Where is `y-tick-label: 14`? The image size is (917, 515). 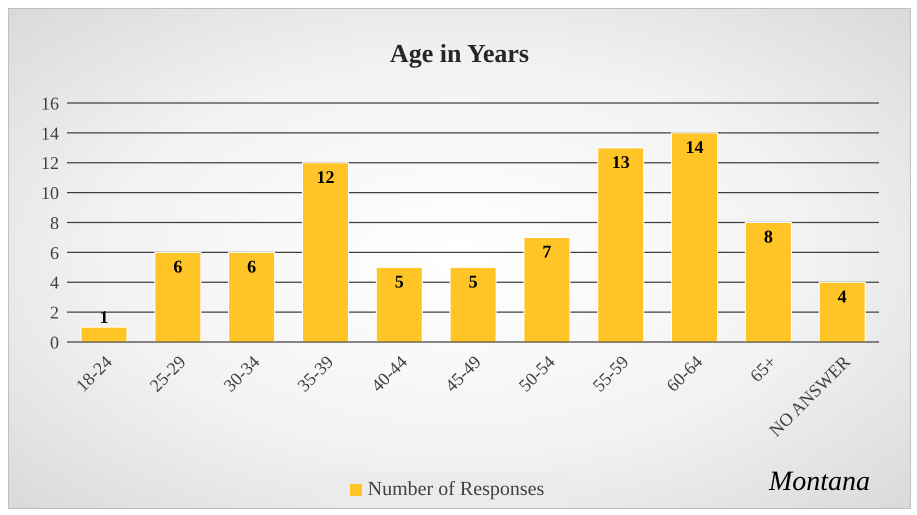 y-tick-label: 14 is located at coordinates (50, 133).